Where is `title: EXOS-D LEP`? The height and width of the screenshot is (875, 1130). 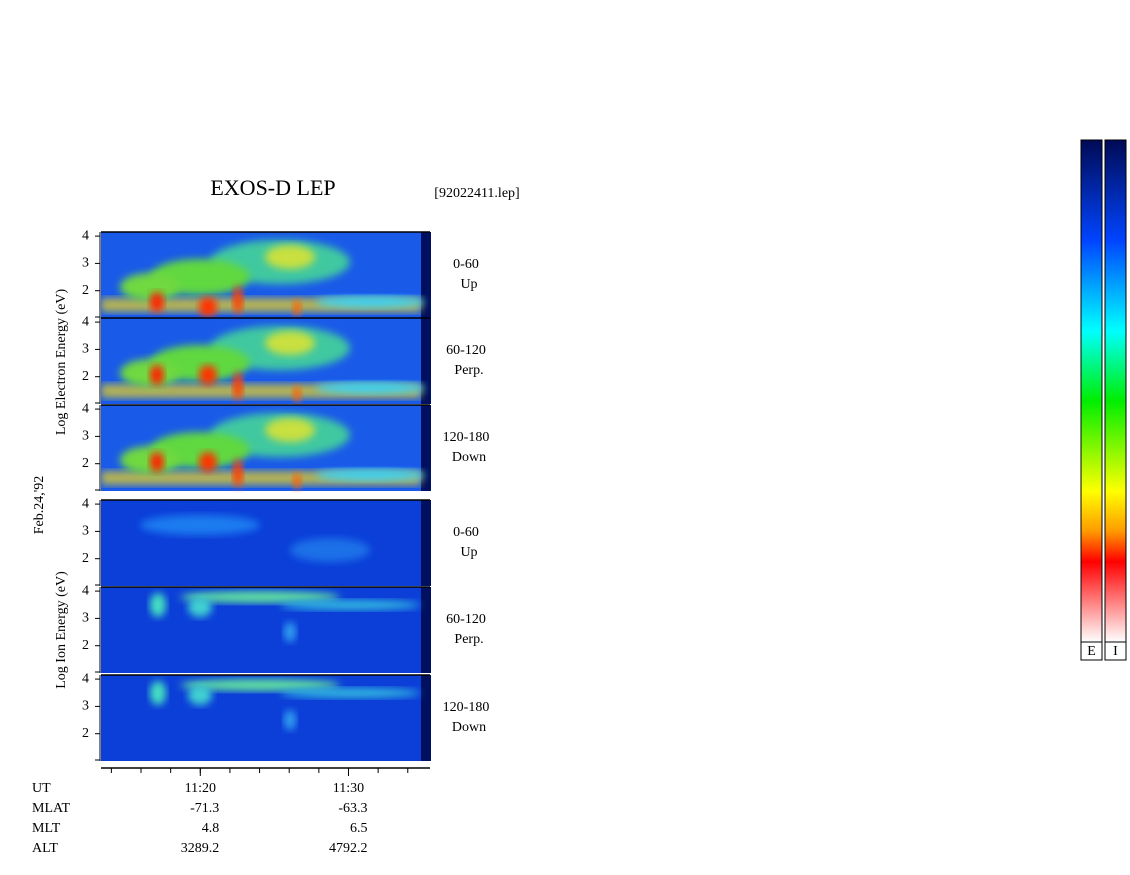 title: EXOS-D LEP is located at coordinates (272, 187).